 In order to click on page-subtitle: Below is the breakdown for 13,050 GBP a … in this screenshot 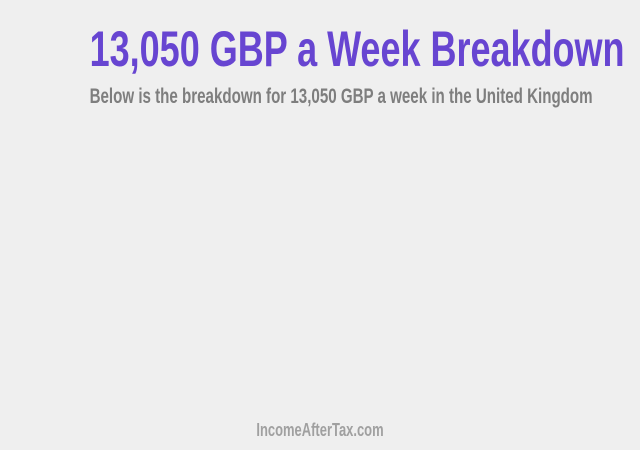, I will do `click(341, 96)`.